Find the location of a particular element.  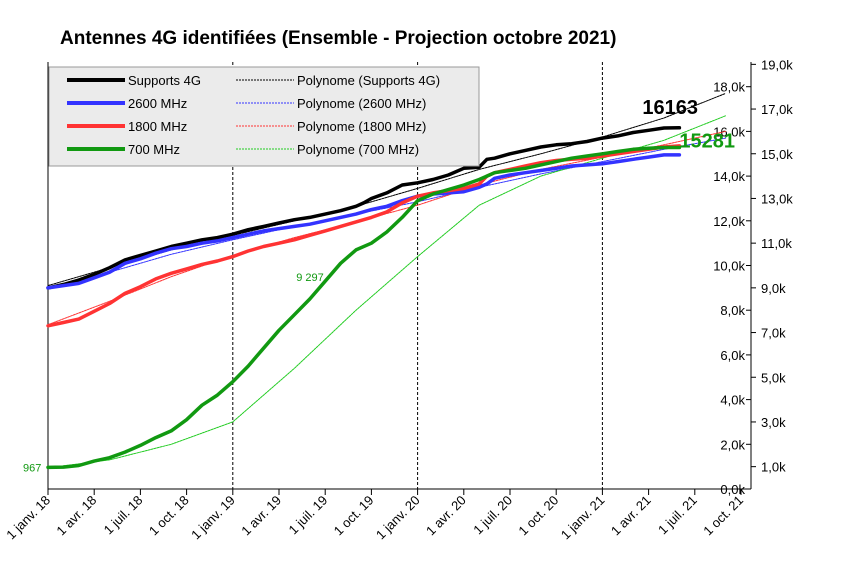

y-tick-label-inner: 18,0k is located at coordinates (729, 87).